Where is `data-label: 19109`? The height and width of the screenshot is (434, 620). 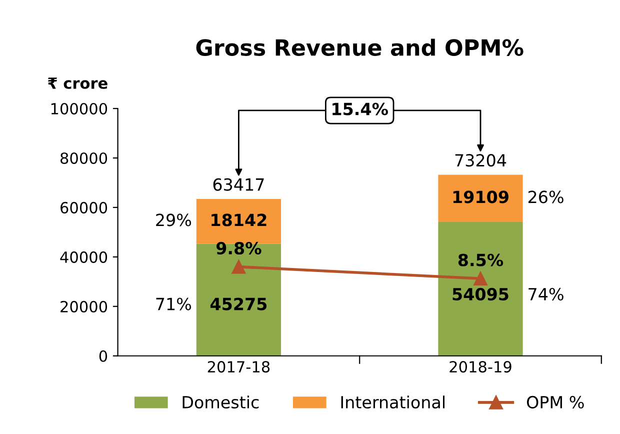
data-label: 19109 is located at coordinates (480, 197).